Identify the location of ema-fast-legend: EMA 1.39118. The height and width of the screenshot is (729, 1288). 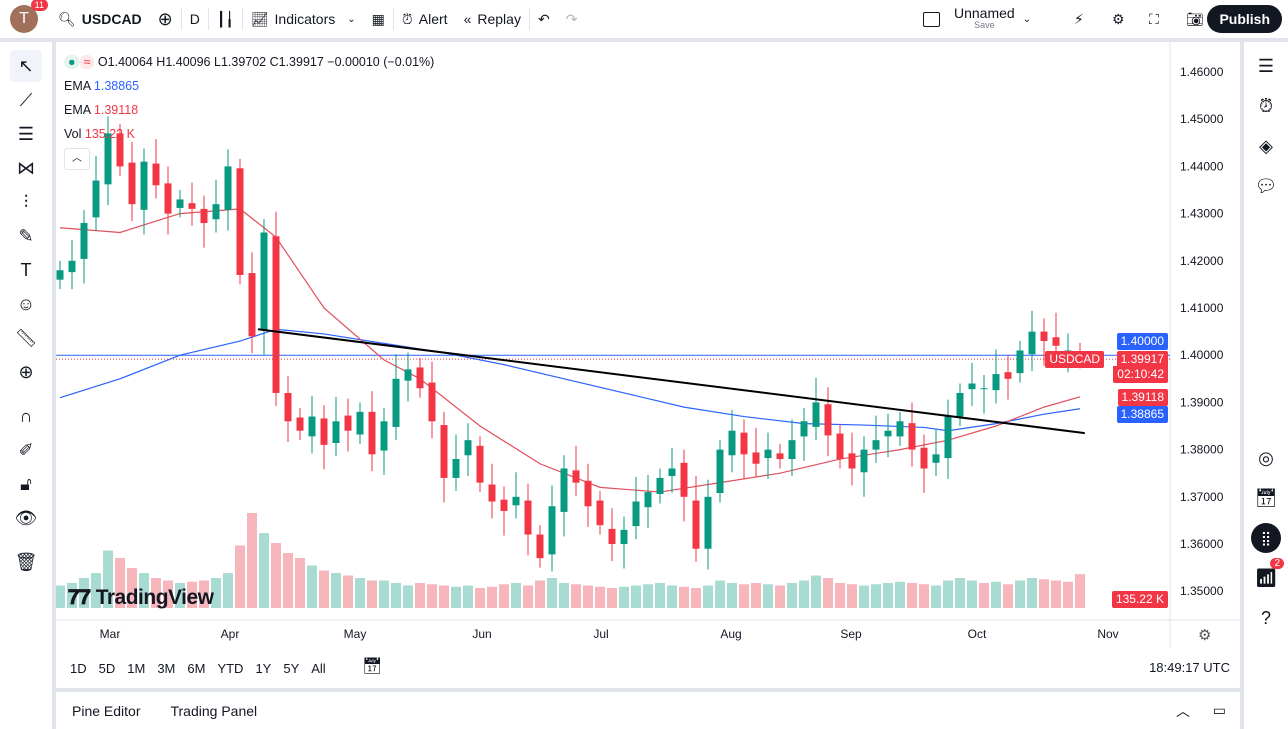
(101, 110).